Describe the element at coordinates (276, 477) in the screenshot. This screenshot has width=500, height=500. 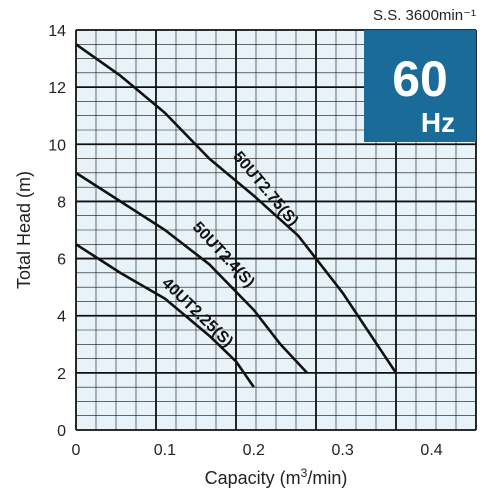
I see `x-axis-title: Capacity (m3/min)` at that location.